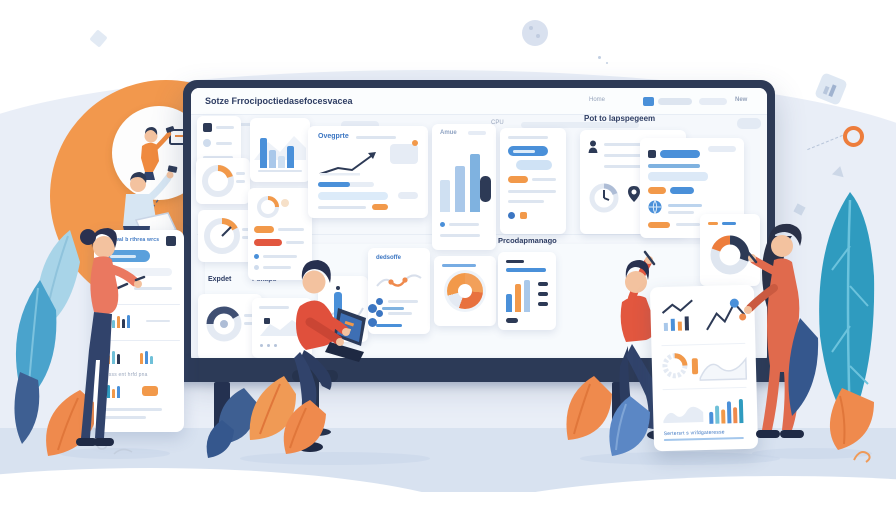  Describe the element at coordinates (729, 223) in the screenshot. I see `title-mark-blue` at that location.